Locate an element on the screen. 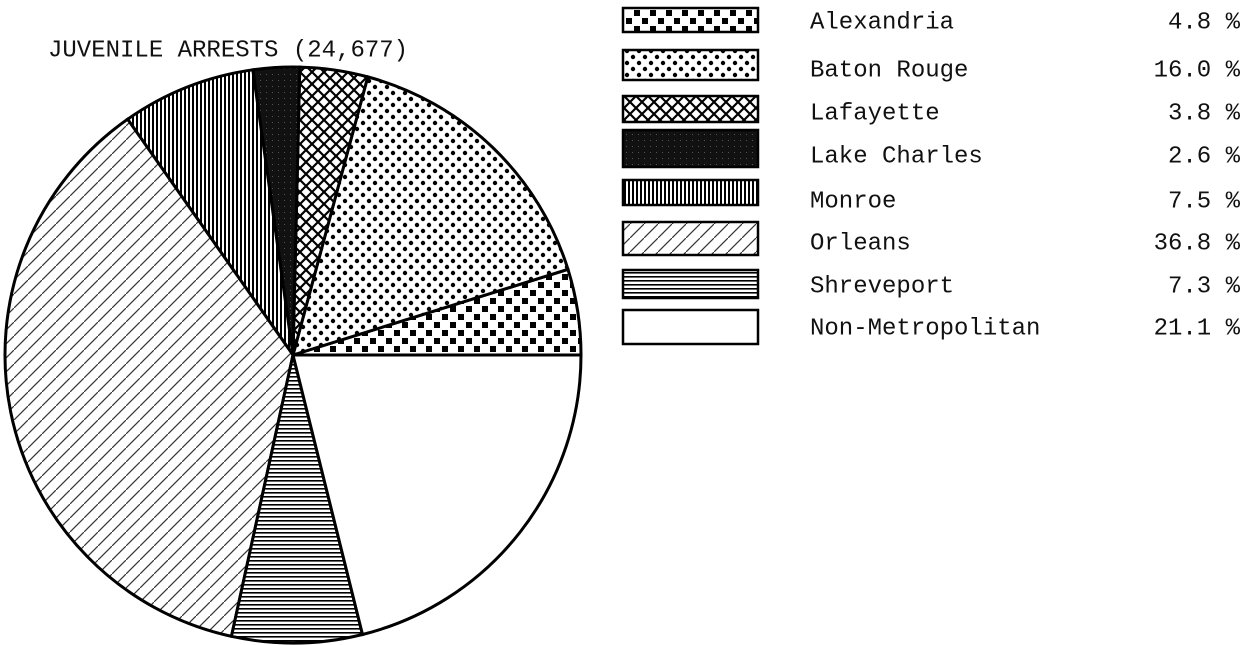 This screenshot has width=1248, height=645. legend-value: 2.6 % is located at coordinates (1204, 156).